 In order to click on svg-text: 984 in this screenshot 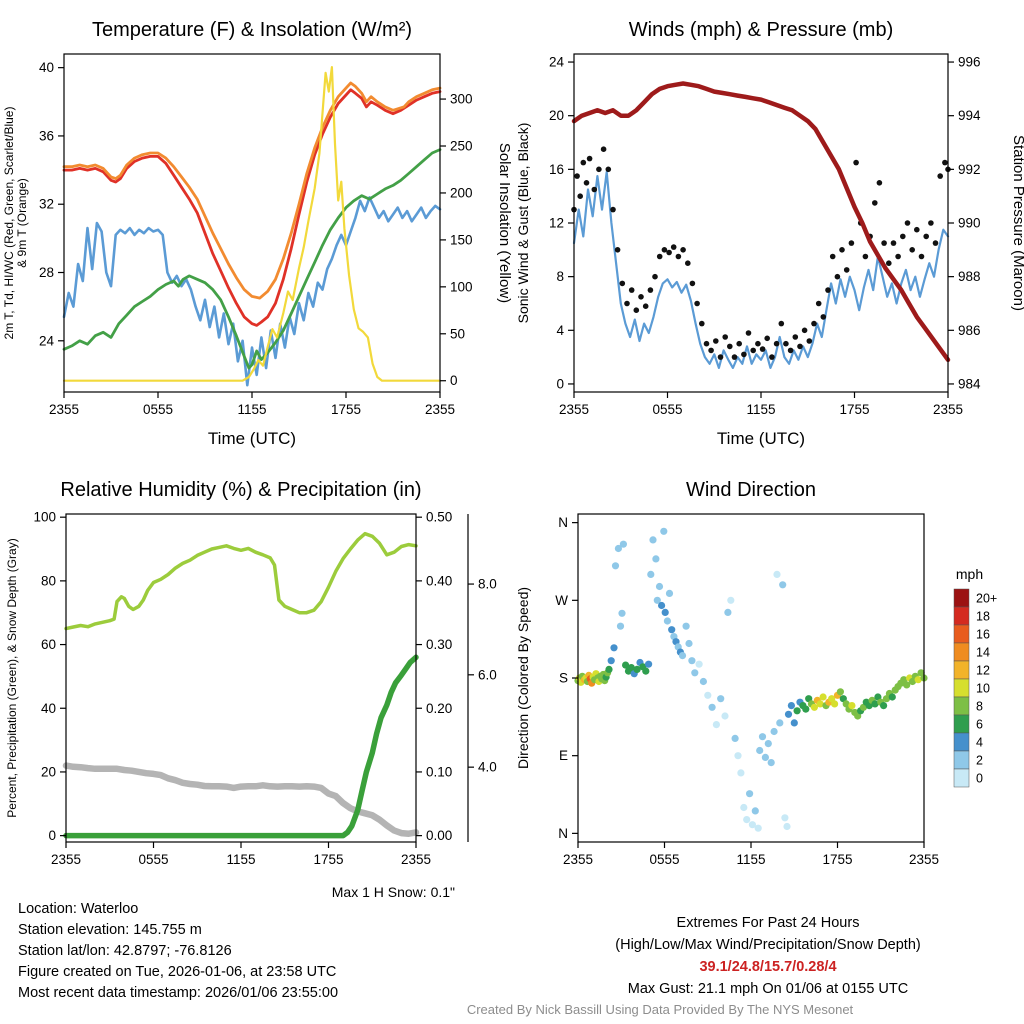, I will do `click(969, 383)`.